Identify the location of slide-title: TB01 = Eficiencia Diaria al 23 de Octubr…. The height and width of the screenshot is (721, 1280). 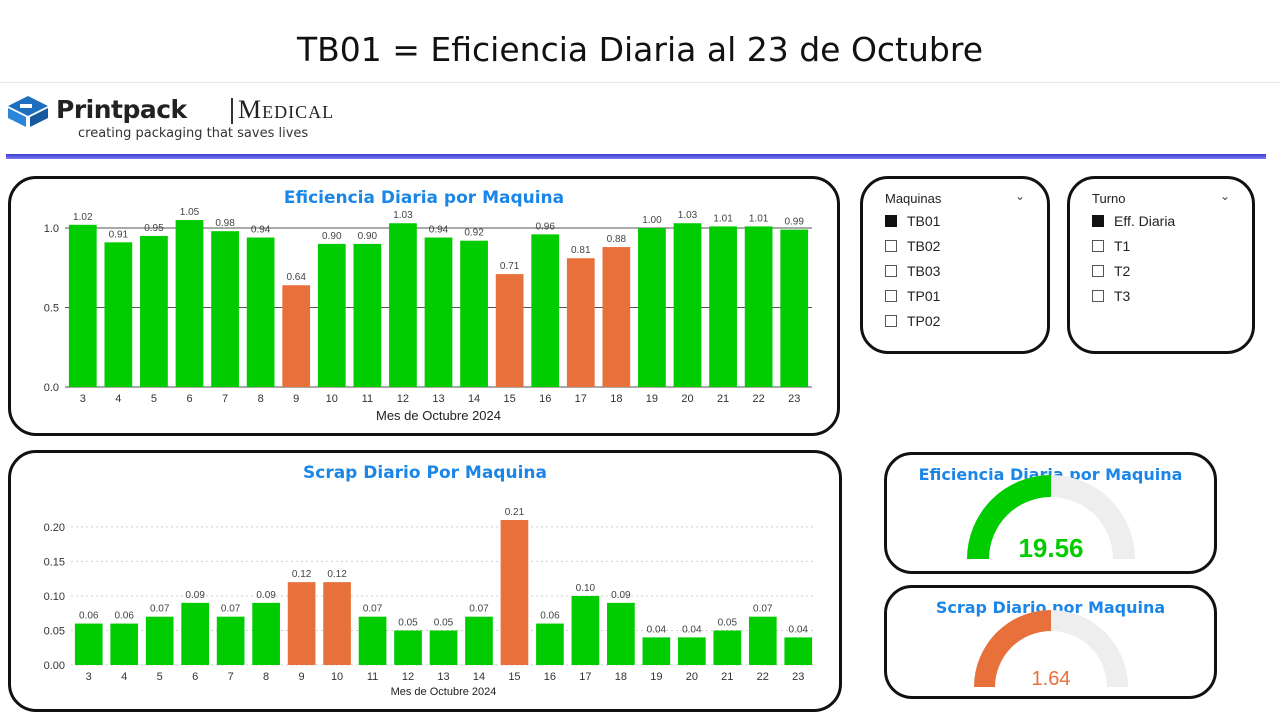
(640, 49).